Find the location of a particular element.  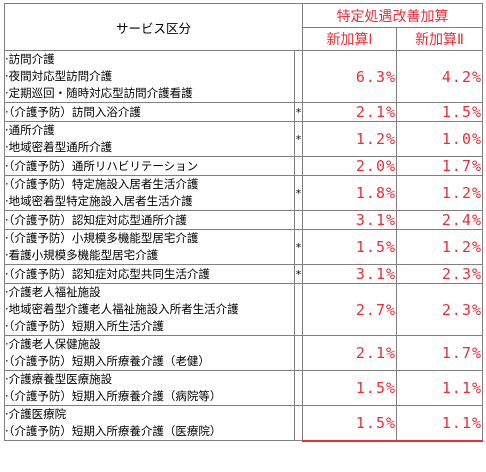

rate1-value: 1.8% is located at coordinates (350, 193).